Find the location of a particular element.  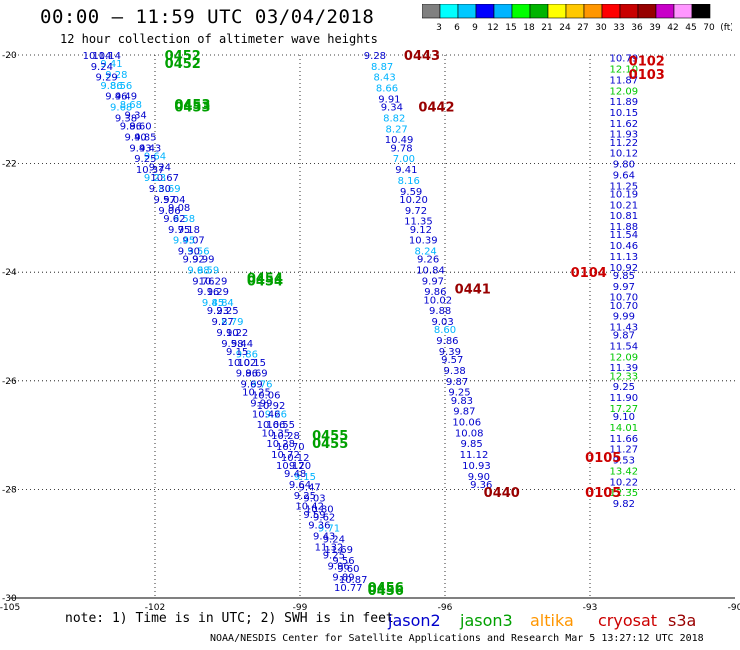

wave-height-value: 11.13 is located at coordinates (624, 257).